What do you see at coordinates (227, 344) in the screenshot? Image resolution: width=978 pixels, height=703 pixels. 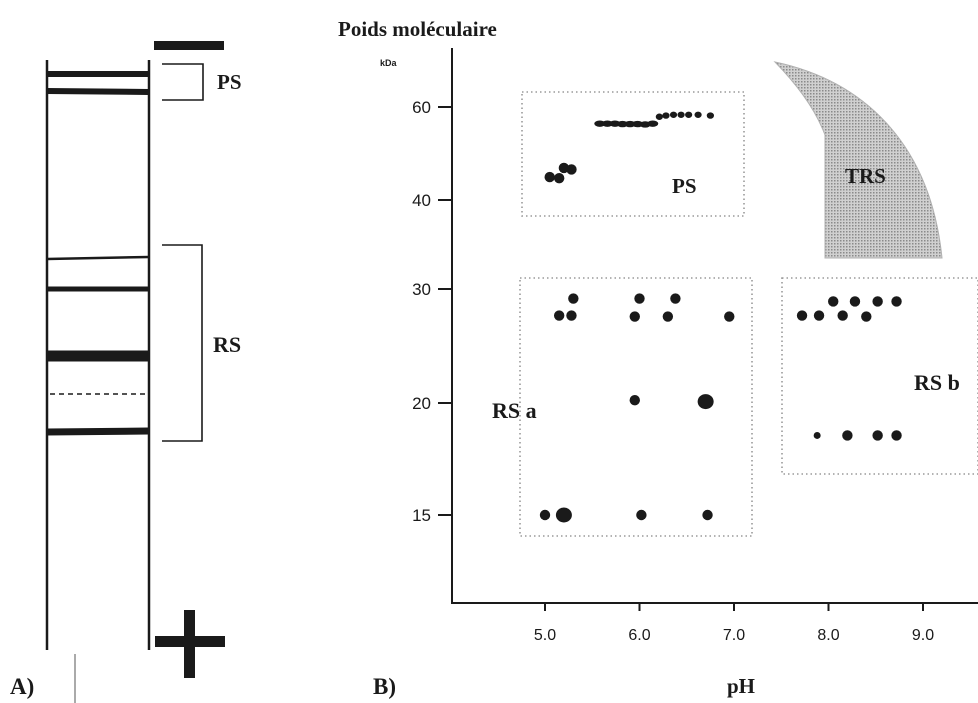 I see `rs-gel-label: RS` at bounding box center [227, 344].